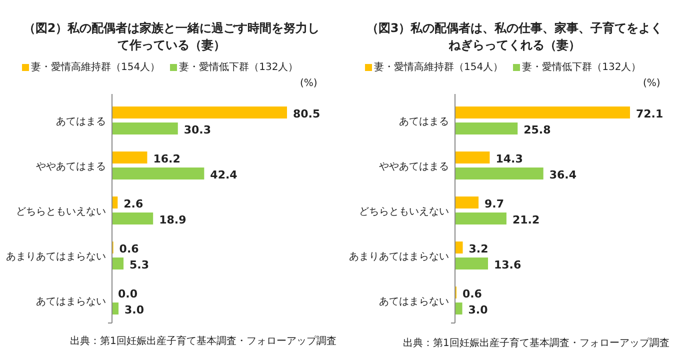  What do you see at coordinates (537, 130) in the screenshot?
I see `data-label: 25.8` at bounding box center [537, 130].